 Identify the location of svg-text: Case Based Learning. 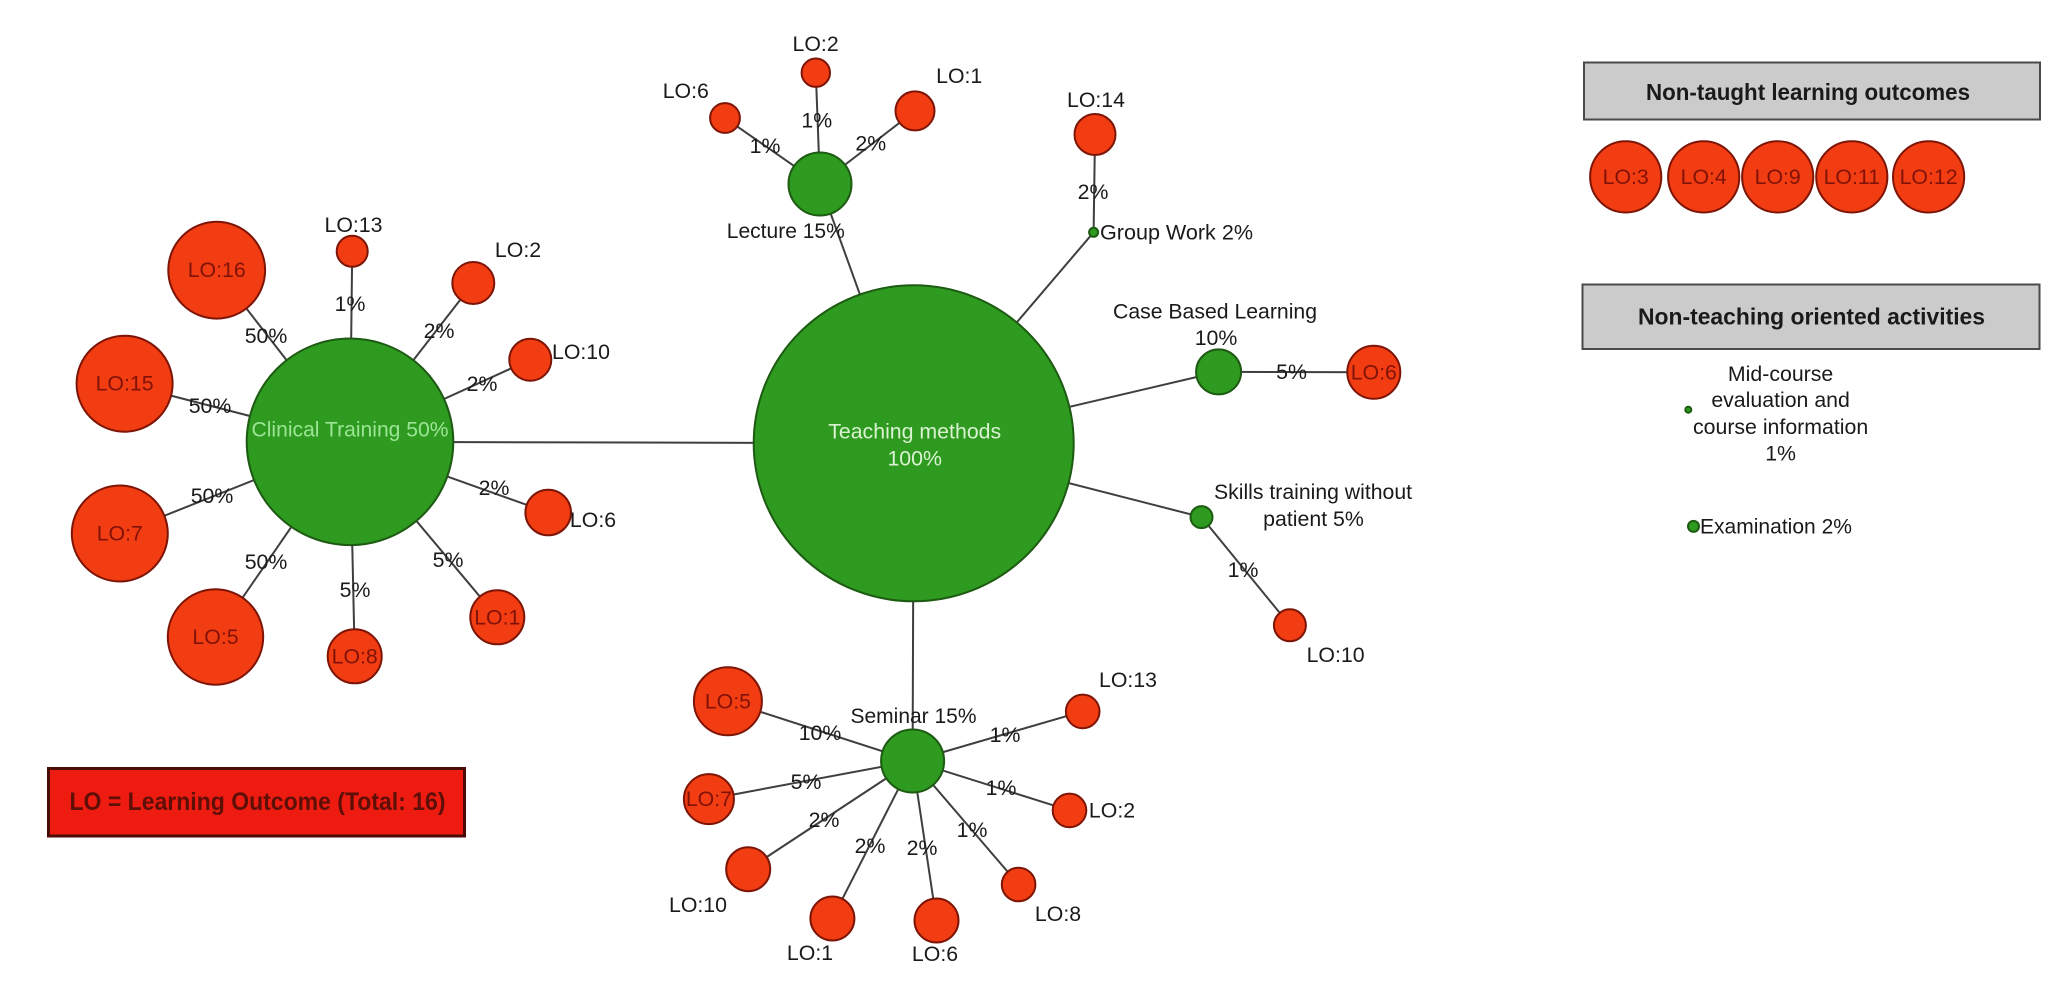
(1215, 312).